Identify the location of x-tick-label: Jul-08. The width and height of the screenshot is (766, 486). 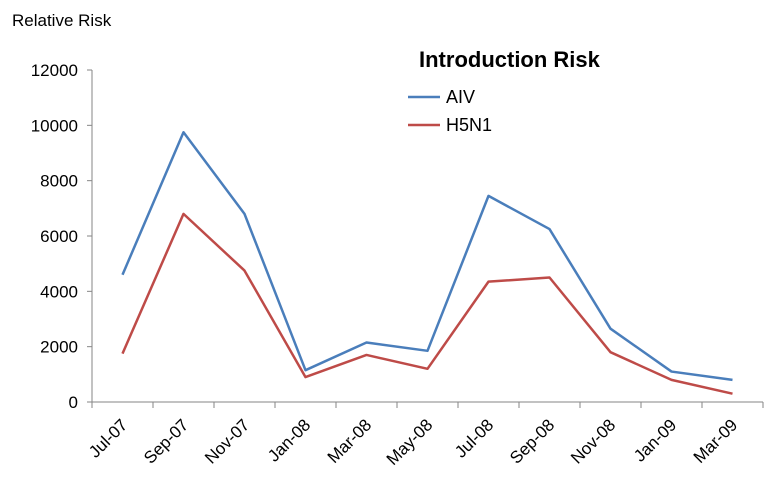
(474, 438).